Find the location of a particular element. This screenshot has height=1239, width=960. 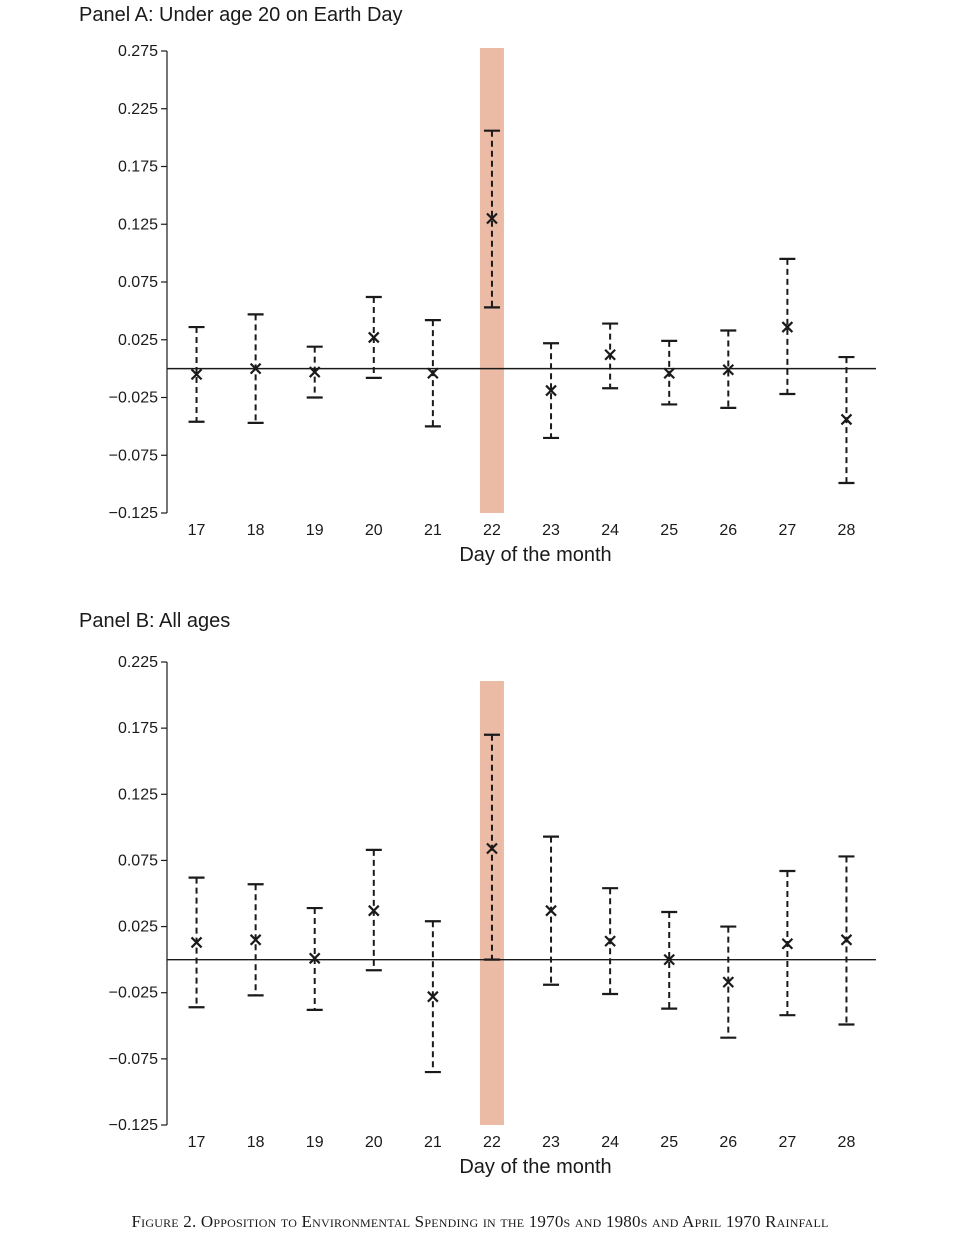

y-tick-label: 0.275 is located at coordinates (138, 51).